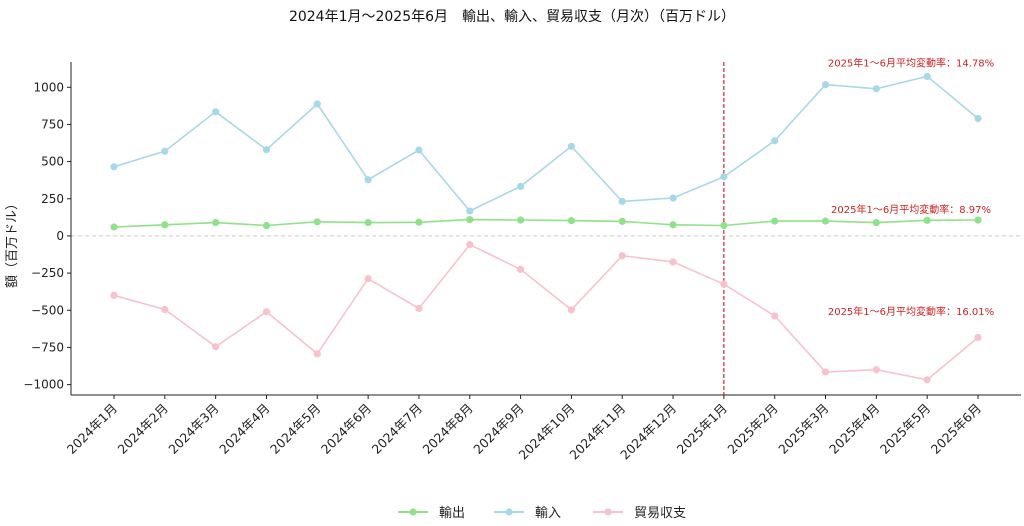  Describe the element at coordinates (512, 17) in the screenshot. I see `chart-title: 2024年1月～2025年6月 輸出、輸入、貿易収支（月次）（百万ドル）` at that location.